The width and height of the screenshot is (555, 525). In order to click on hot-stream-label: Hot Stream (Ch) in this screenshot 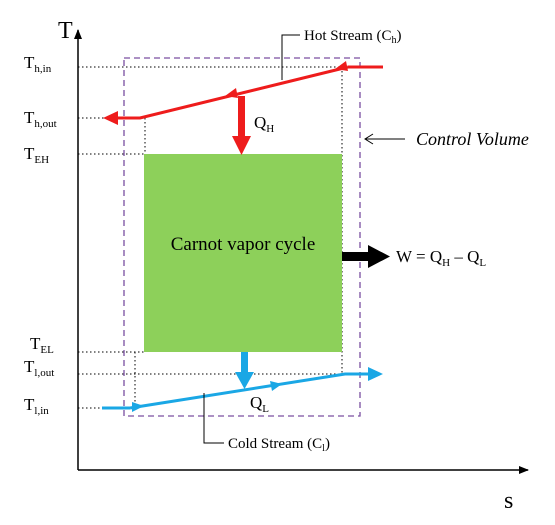, I will do `click(353, 37)`.